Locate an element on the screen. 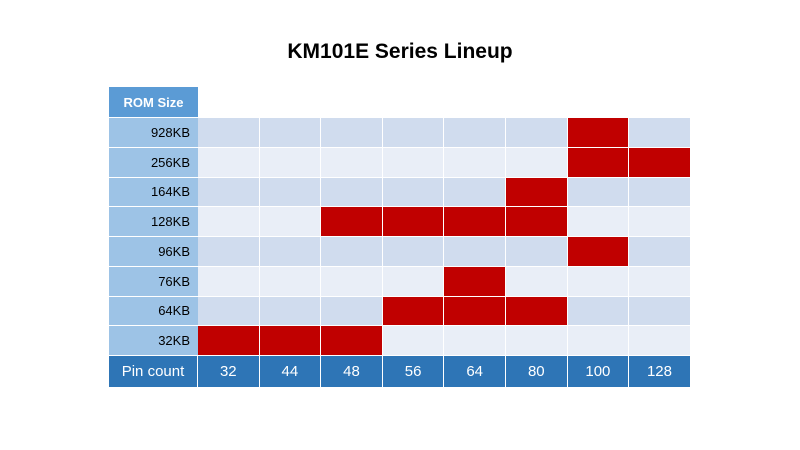 This screenshot has height=450, width=800. pin-count-label: 100 is located at coordinates (598, 371).